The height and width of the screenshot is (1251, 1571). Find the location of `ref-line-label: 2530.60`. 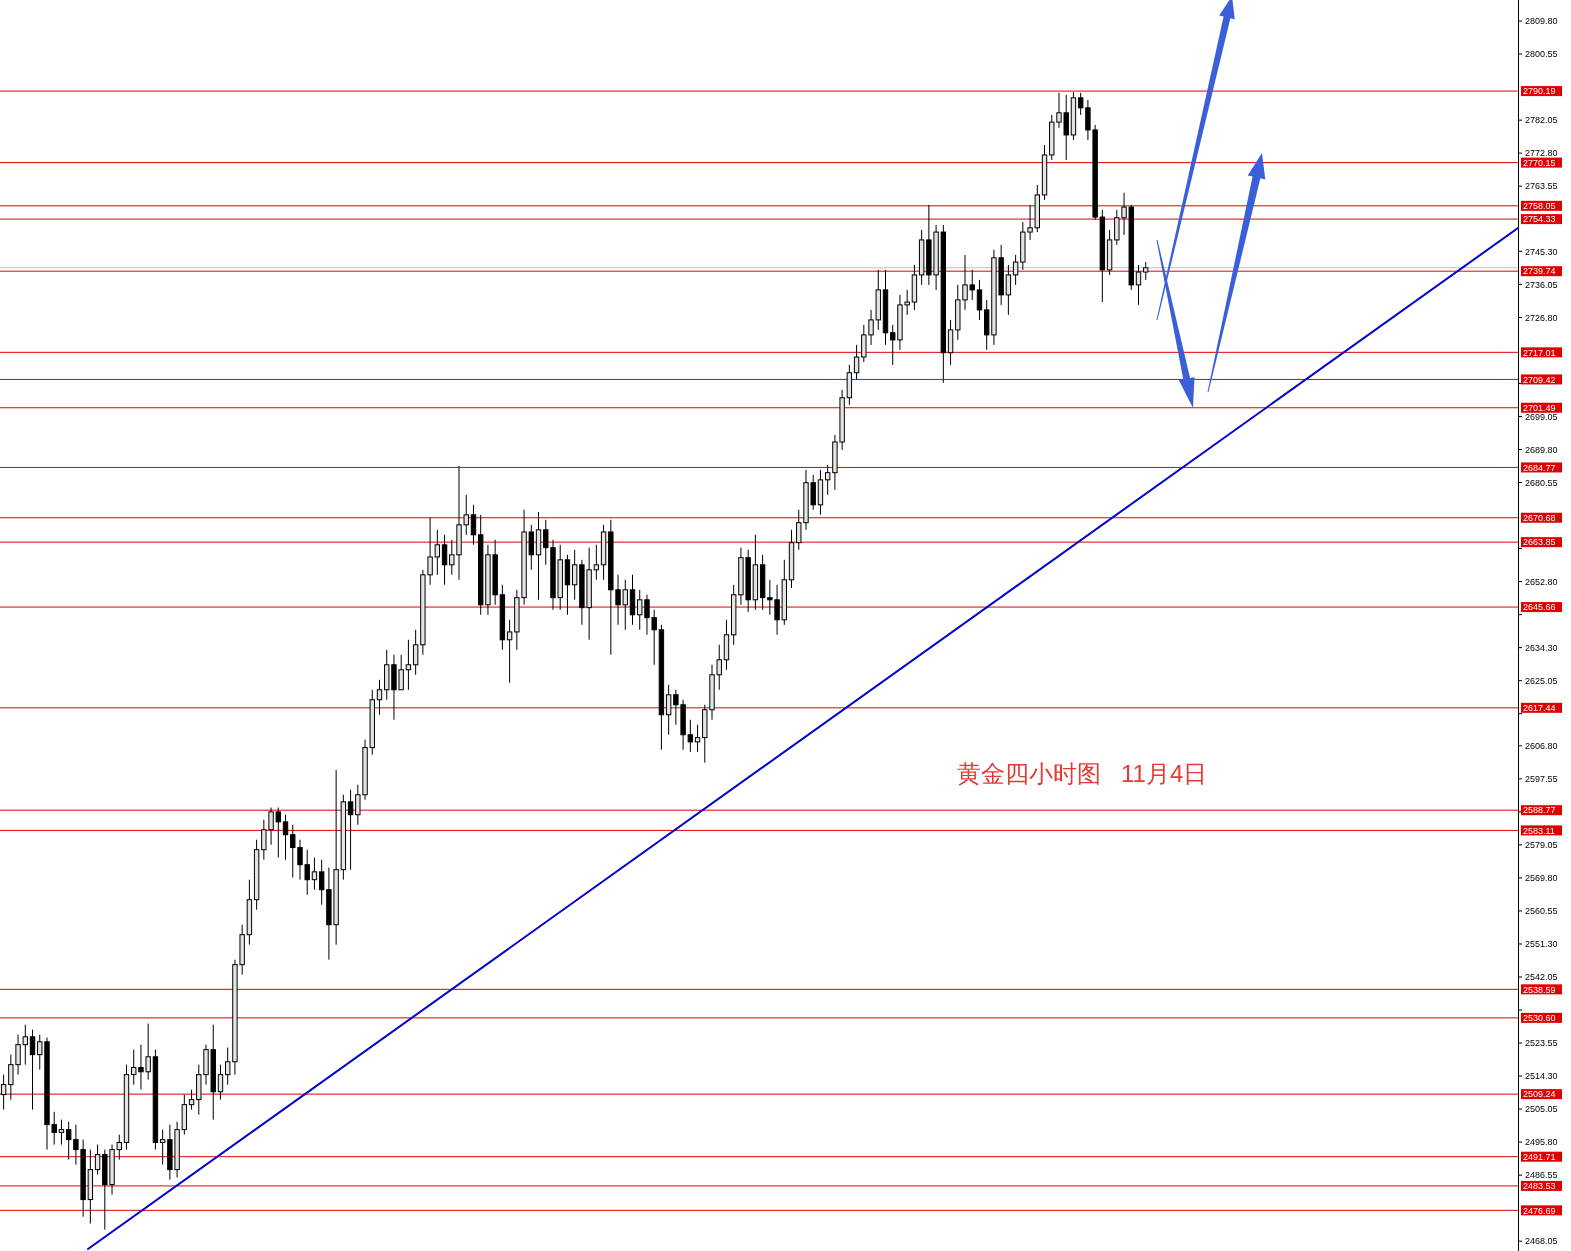

ref-line-label: 2530.60 is located at coordinates (1539, 1018).